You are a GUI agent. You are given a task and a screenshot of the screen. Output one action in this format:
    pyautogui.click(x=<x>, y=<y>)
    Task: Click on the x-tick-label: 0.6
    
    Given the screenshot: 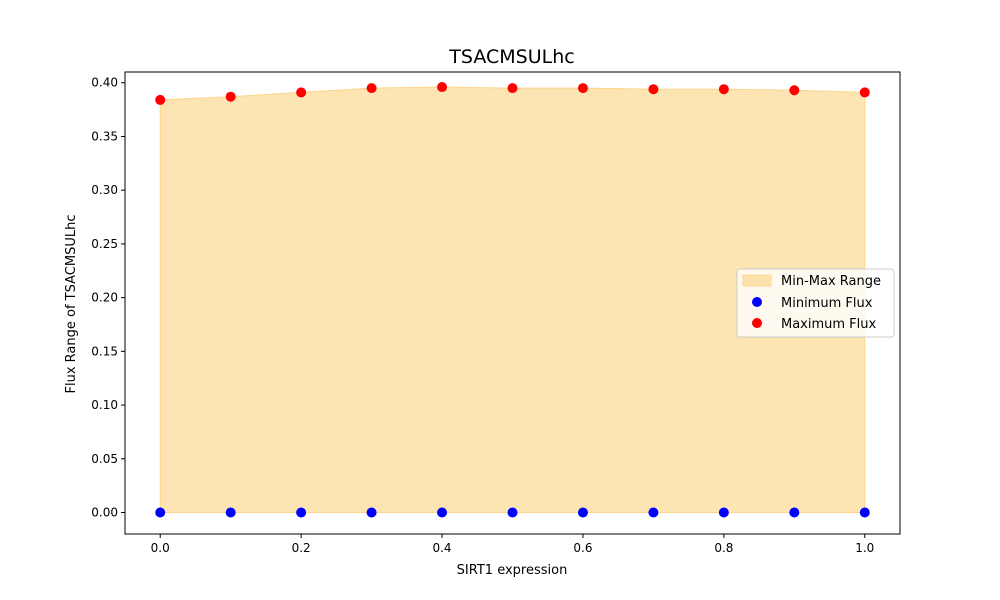 What is the action you would take?
    pyautogui.click(x=582, y=548)
    